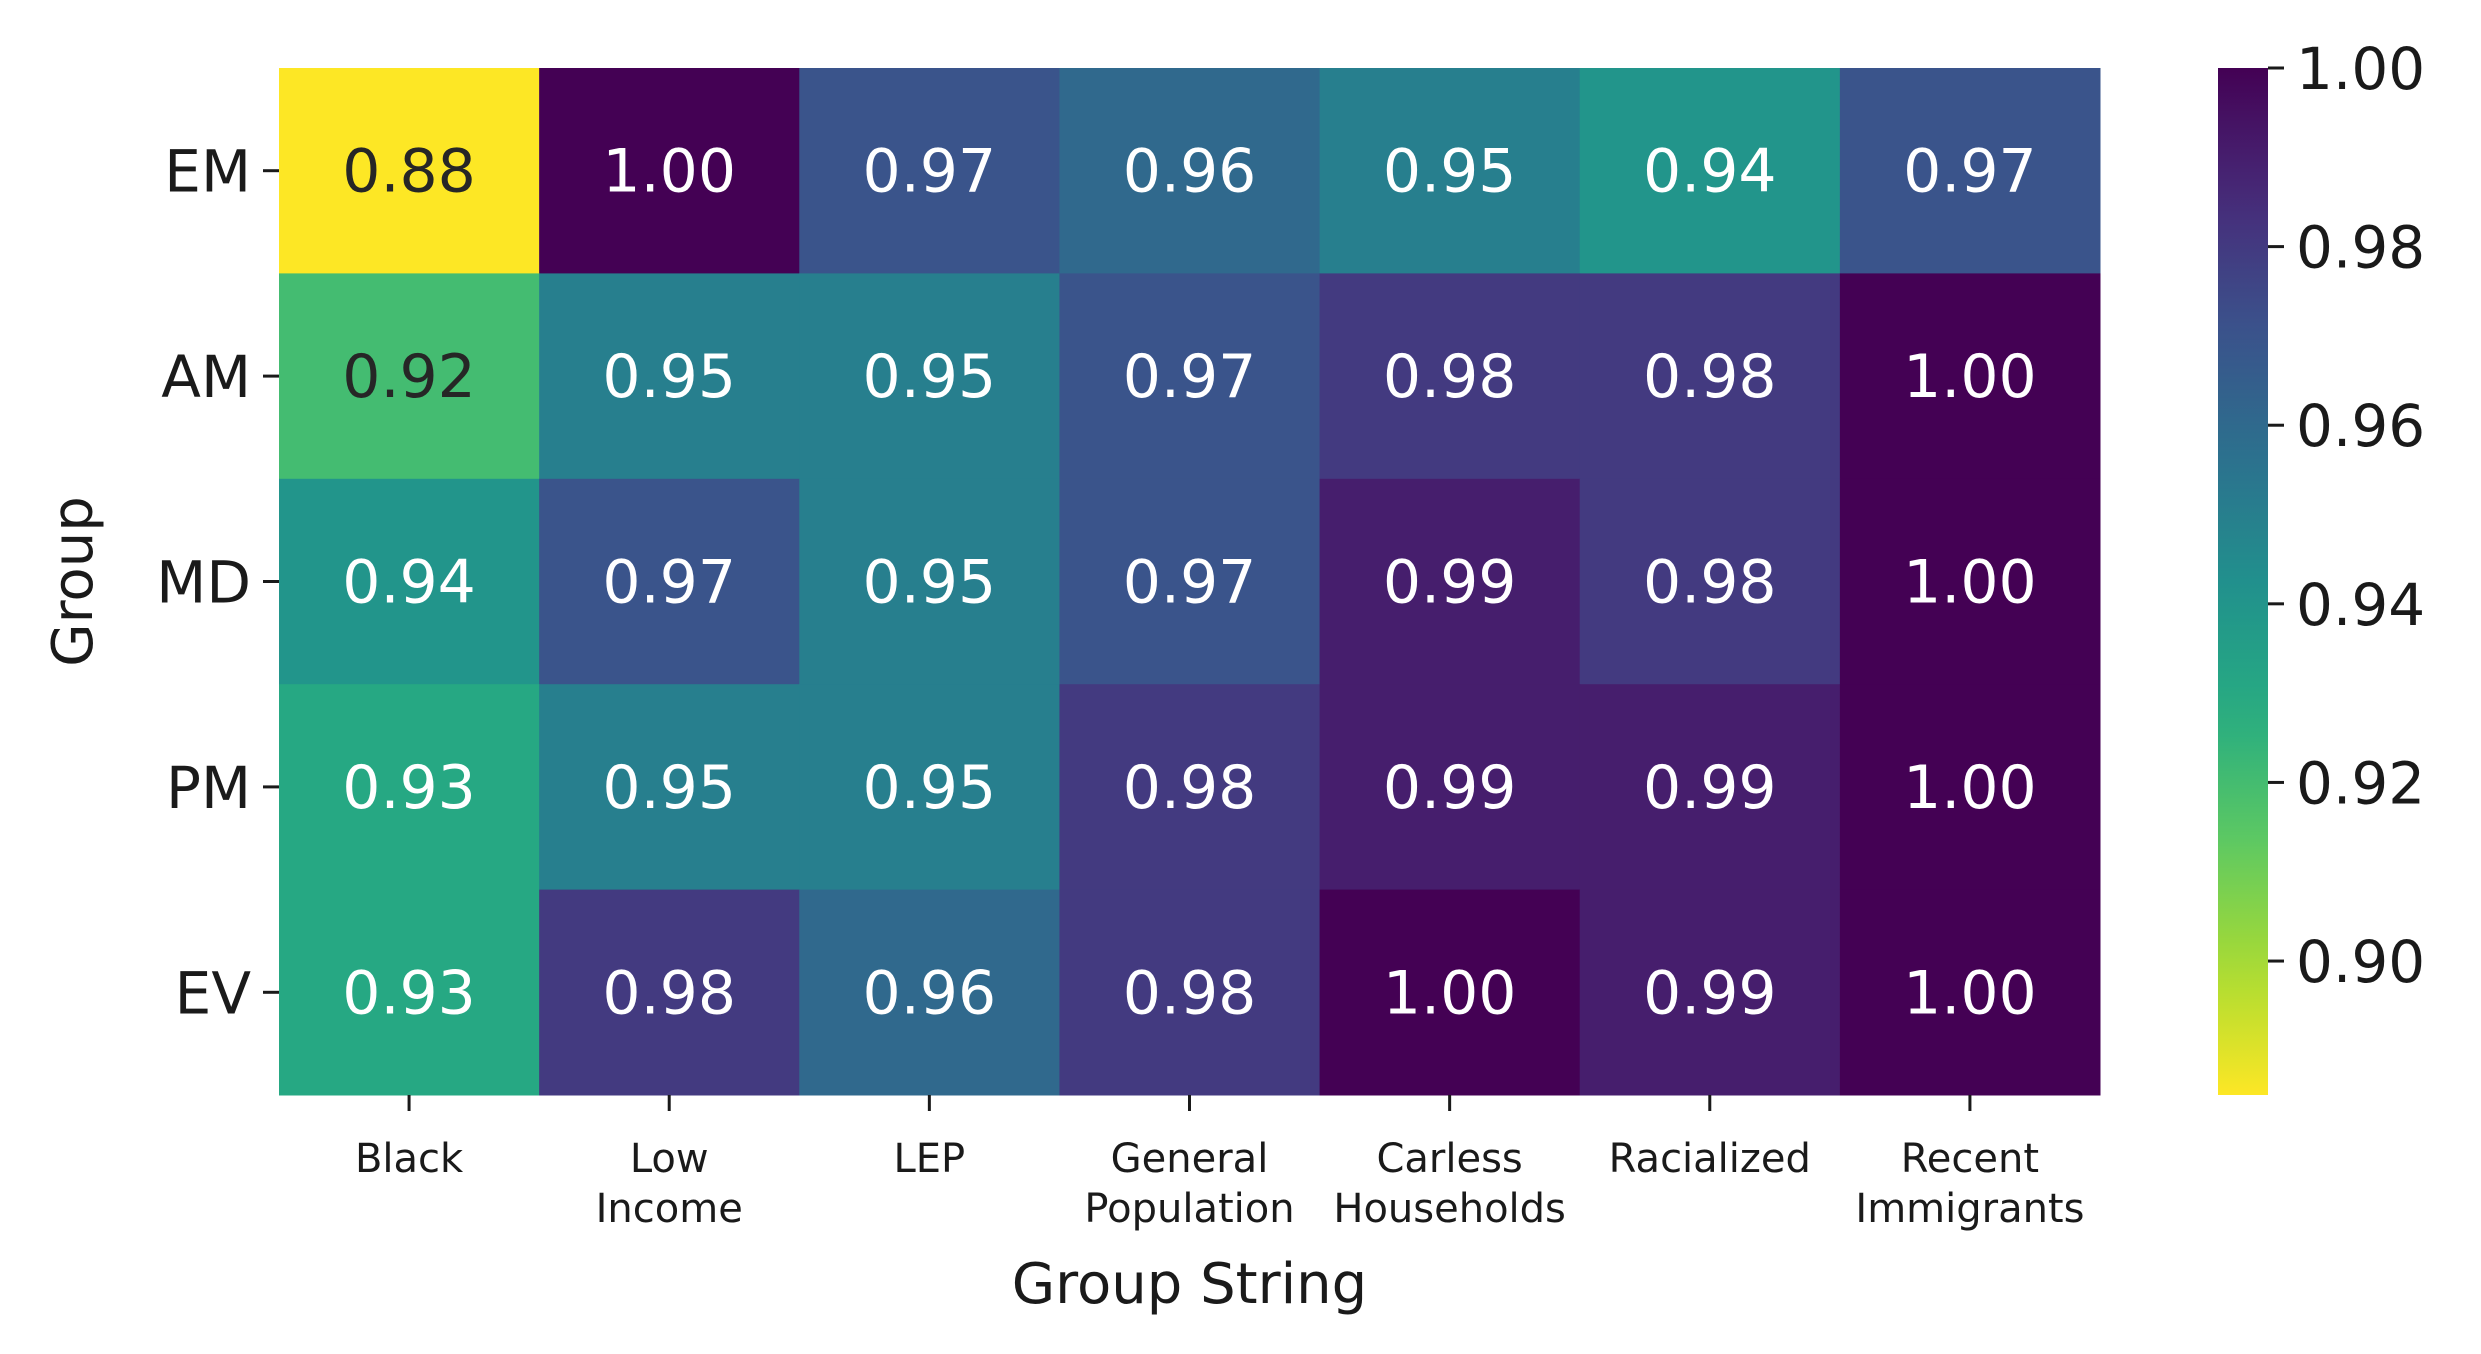  I want to click on x-axis-title: Group String, so click(1189, 1284).